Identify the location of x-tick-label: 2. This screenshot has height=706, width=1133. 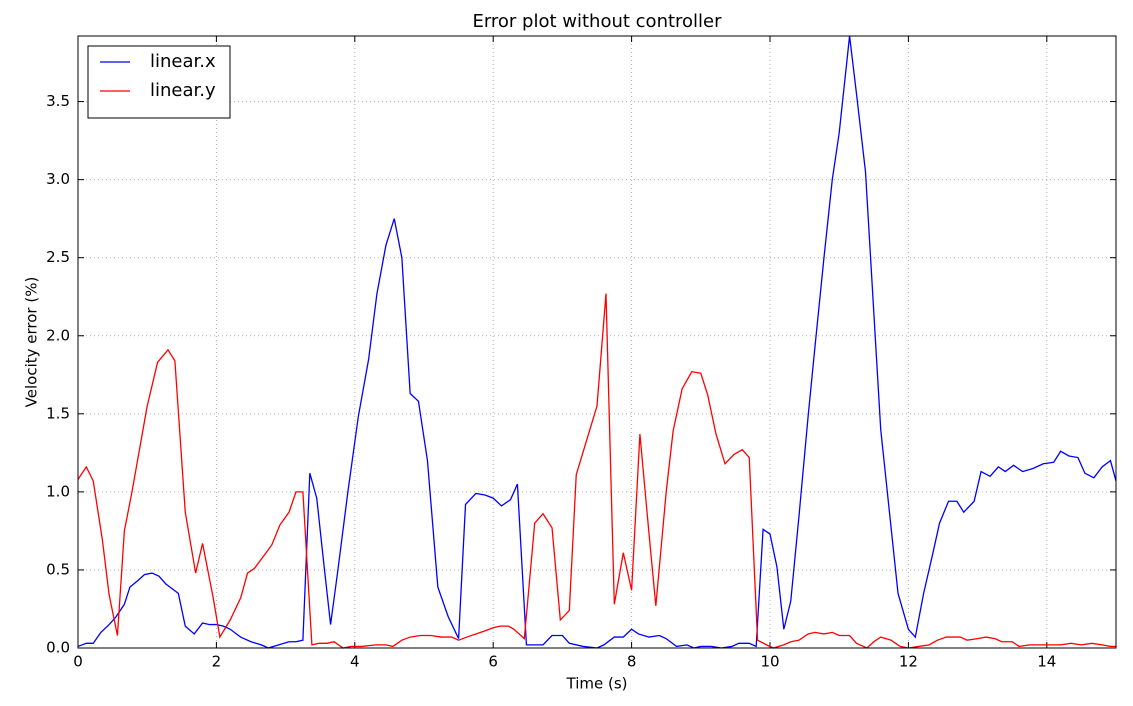
(217, 662).